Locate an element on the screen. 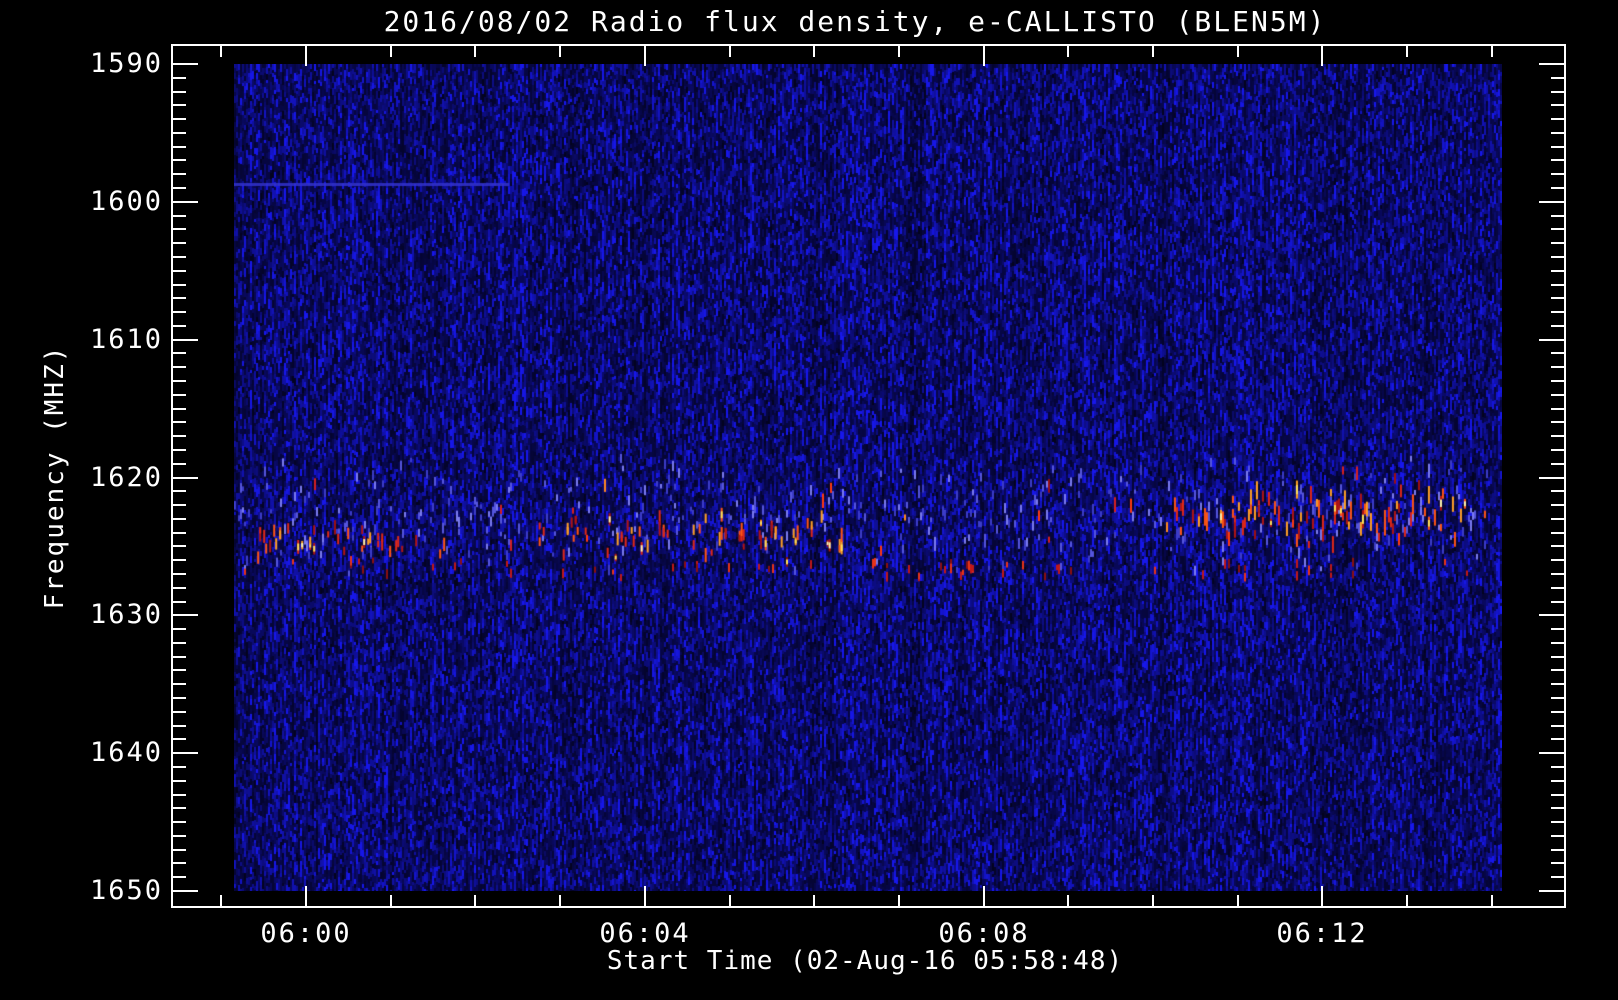 This screenshot has width=1618, height=1000. y-tick-label: 1630 is located at coordinates (126, 614).